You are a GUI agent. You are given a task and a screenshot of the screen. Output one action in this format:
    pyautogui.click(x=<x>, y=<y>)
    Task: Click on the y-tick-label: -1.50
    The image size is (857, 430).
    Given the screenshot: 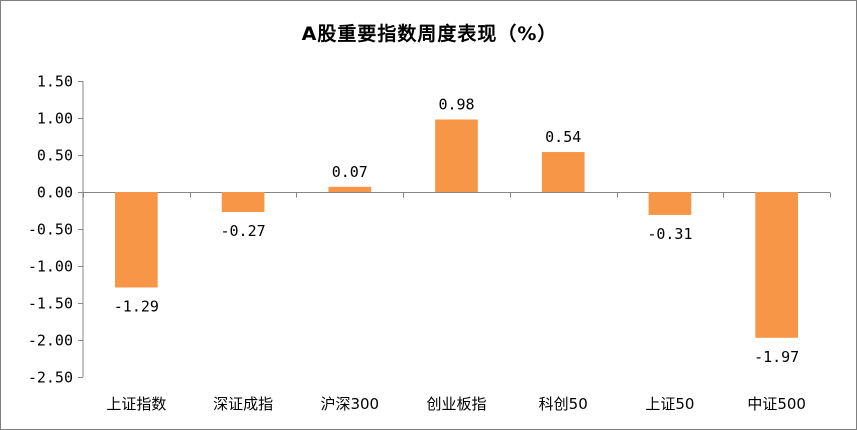 What is the action you would take?
    pyautogui.click(x=50, y=304)
    